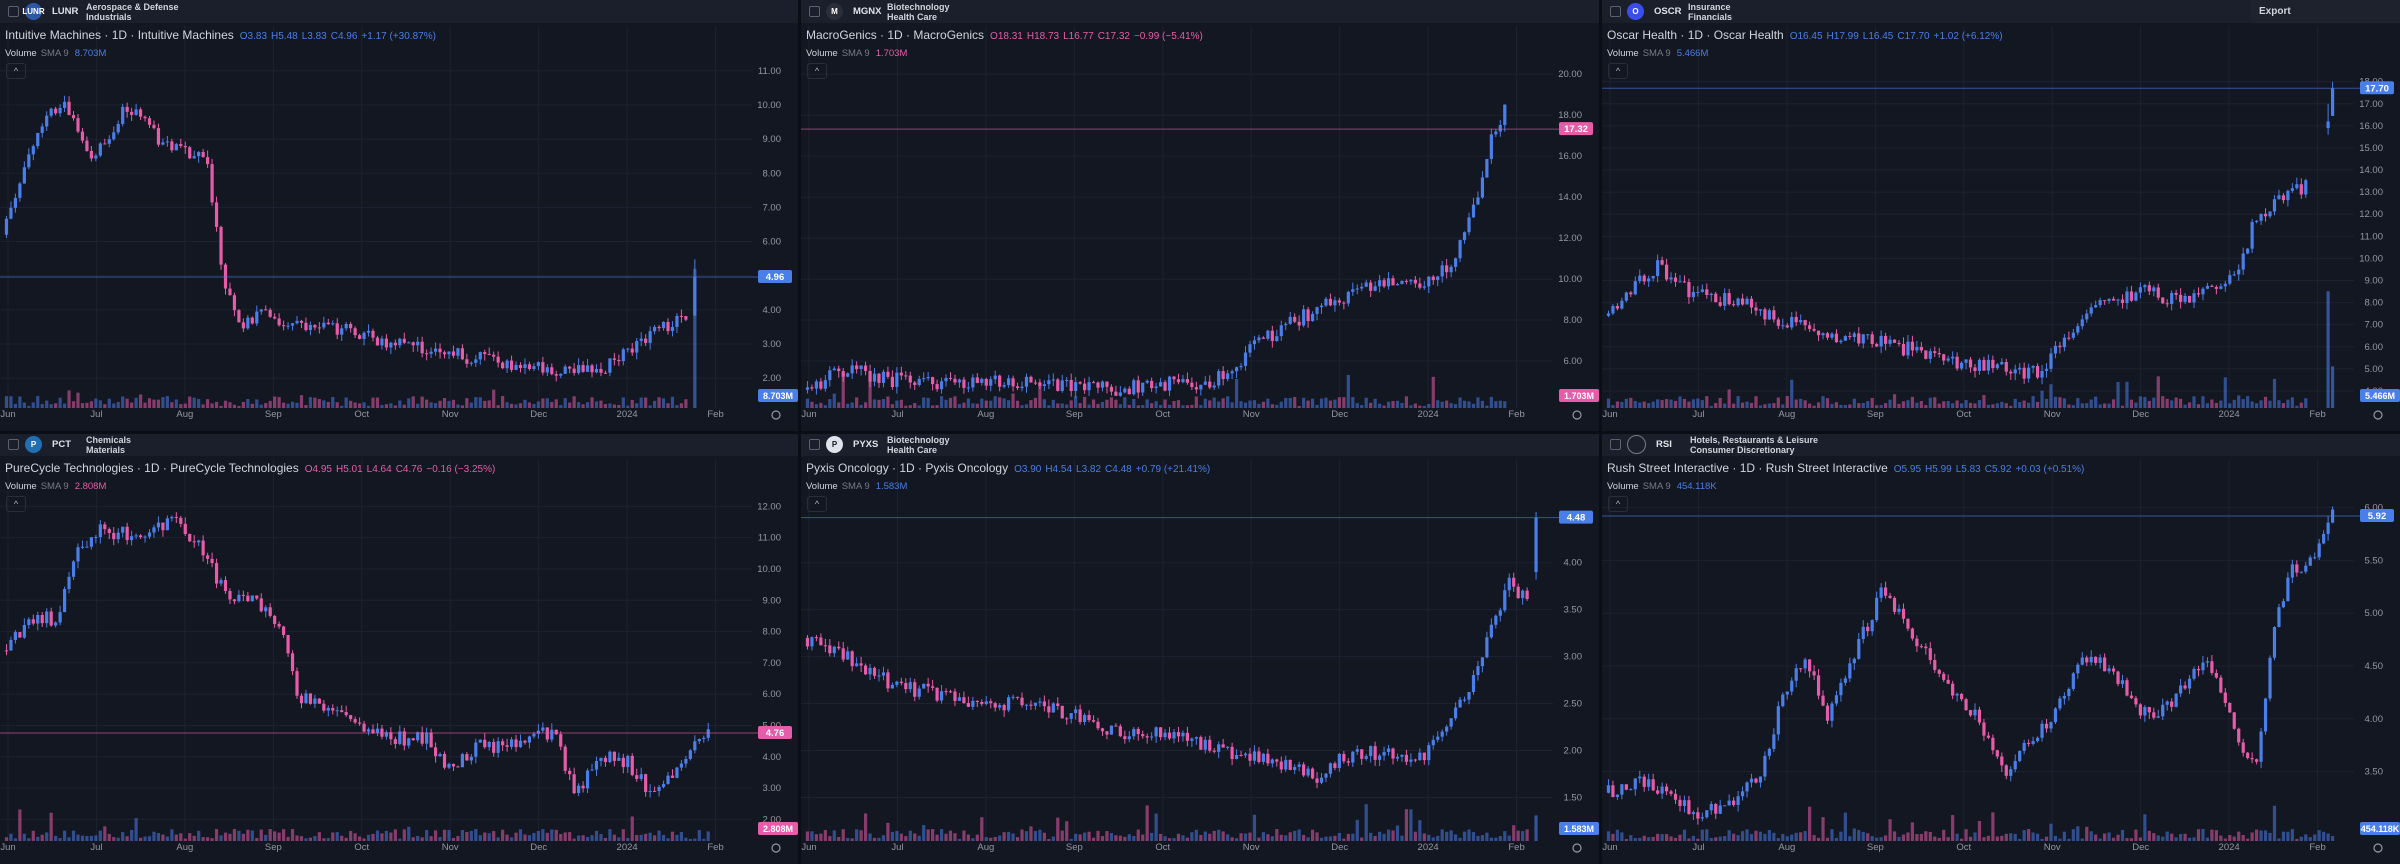  What do you see at coordinates (1668, 11) in the screenshot?
I see `ticker-symbol: OSCR` at bounding box center [1668, 11].